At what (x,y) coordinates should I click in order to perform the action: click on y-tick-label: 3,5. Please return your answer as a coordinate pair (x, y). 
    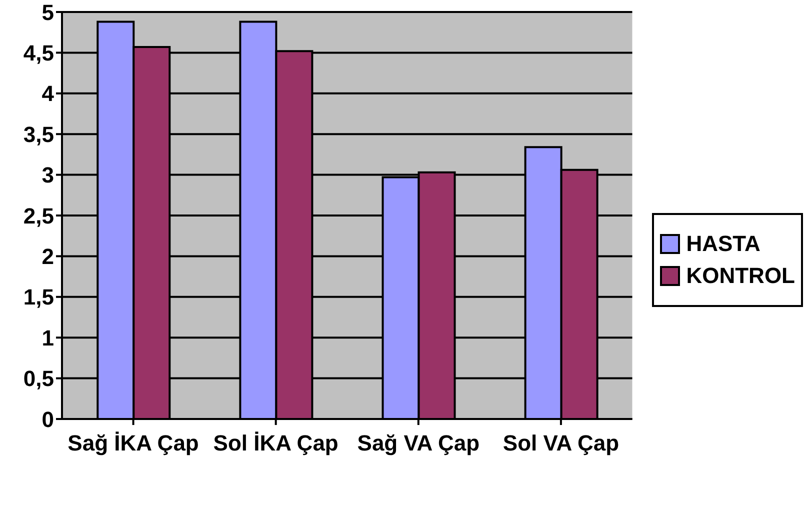
    Looking at the image, I should click on (38, 134).